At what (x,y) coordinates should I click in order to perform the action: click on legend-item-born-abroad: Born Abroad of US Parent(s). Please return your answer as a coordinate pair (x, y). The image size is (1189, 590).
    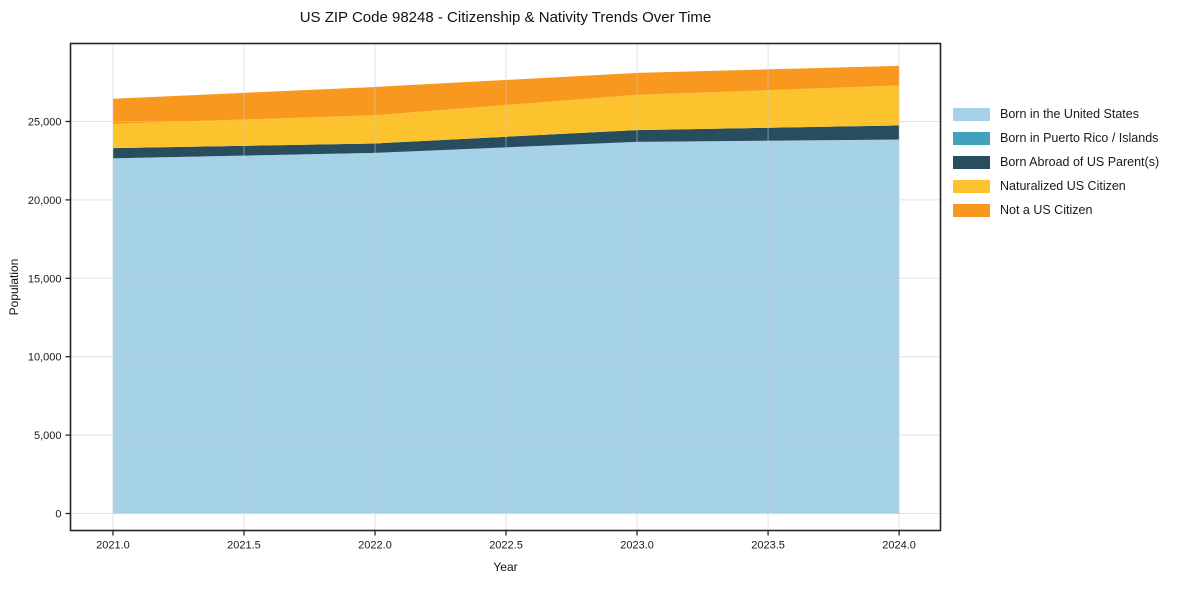
    Looking at the image, I should click on (1056, 162).